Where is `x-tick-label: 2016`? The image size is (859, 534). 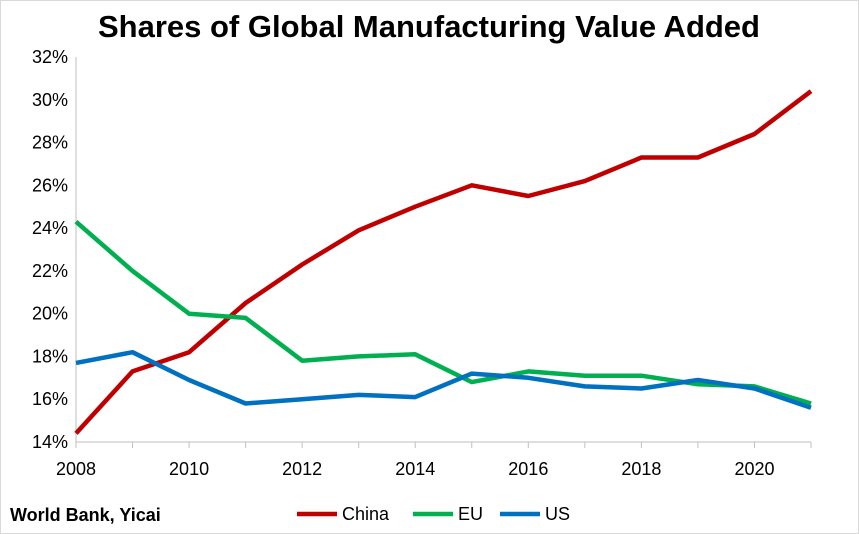
x-tick-label: 2016 is located at coordinates (528, 469).